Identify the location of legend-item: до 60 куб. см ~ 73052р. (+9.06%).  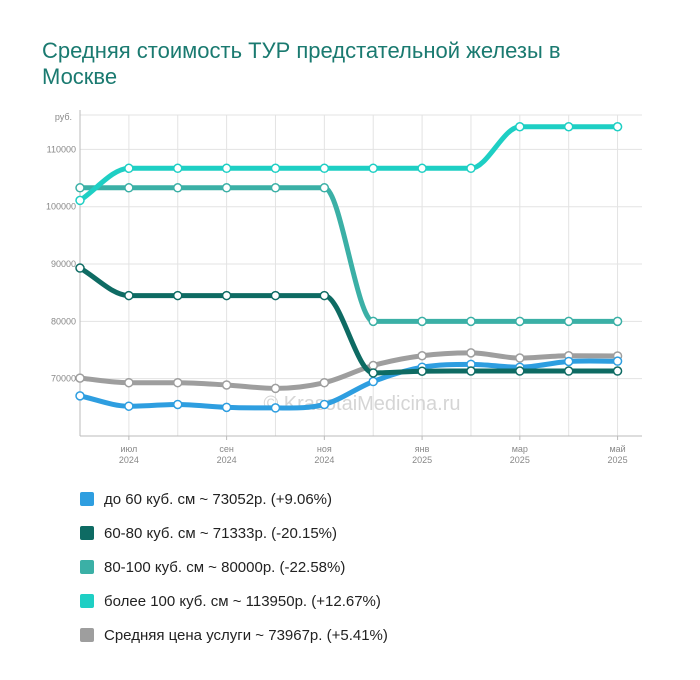
(234, 499).